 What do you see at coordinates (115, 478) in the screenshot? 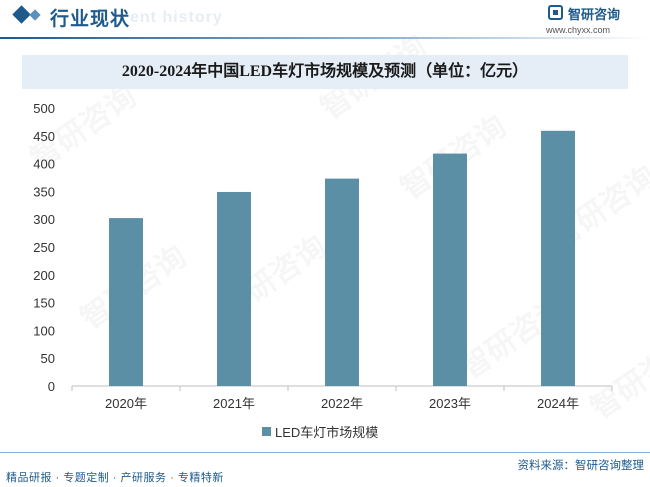
I see `footer-tagline: 精品研报 · 专题定制 · 产研服务 · 专精特新` at bounding box center [115, 478].